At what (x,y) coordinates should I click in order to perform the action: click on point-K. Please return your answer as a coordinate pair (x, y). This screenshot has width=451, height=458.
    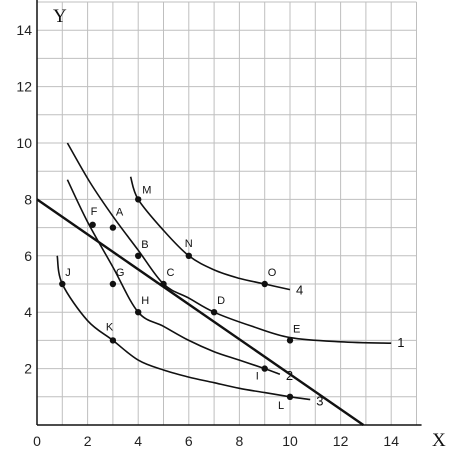
    Looking at the image, I should click on (113, 340).